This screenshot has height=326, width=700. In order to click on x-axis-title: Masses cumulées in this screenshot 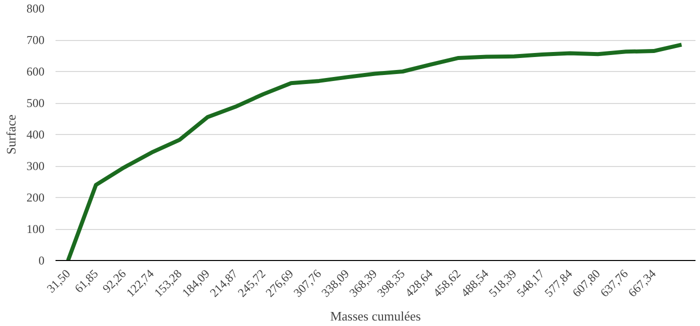, I will do `click(375, 316)`.